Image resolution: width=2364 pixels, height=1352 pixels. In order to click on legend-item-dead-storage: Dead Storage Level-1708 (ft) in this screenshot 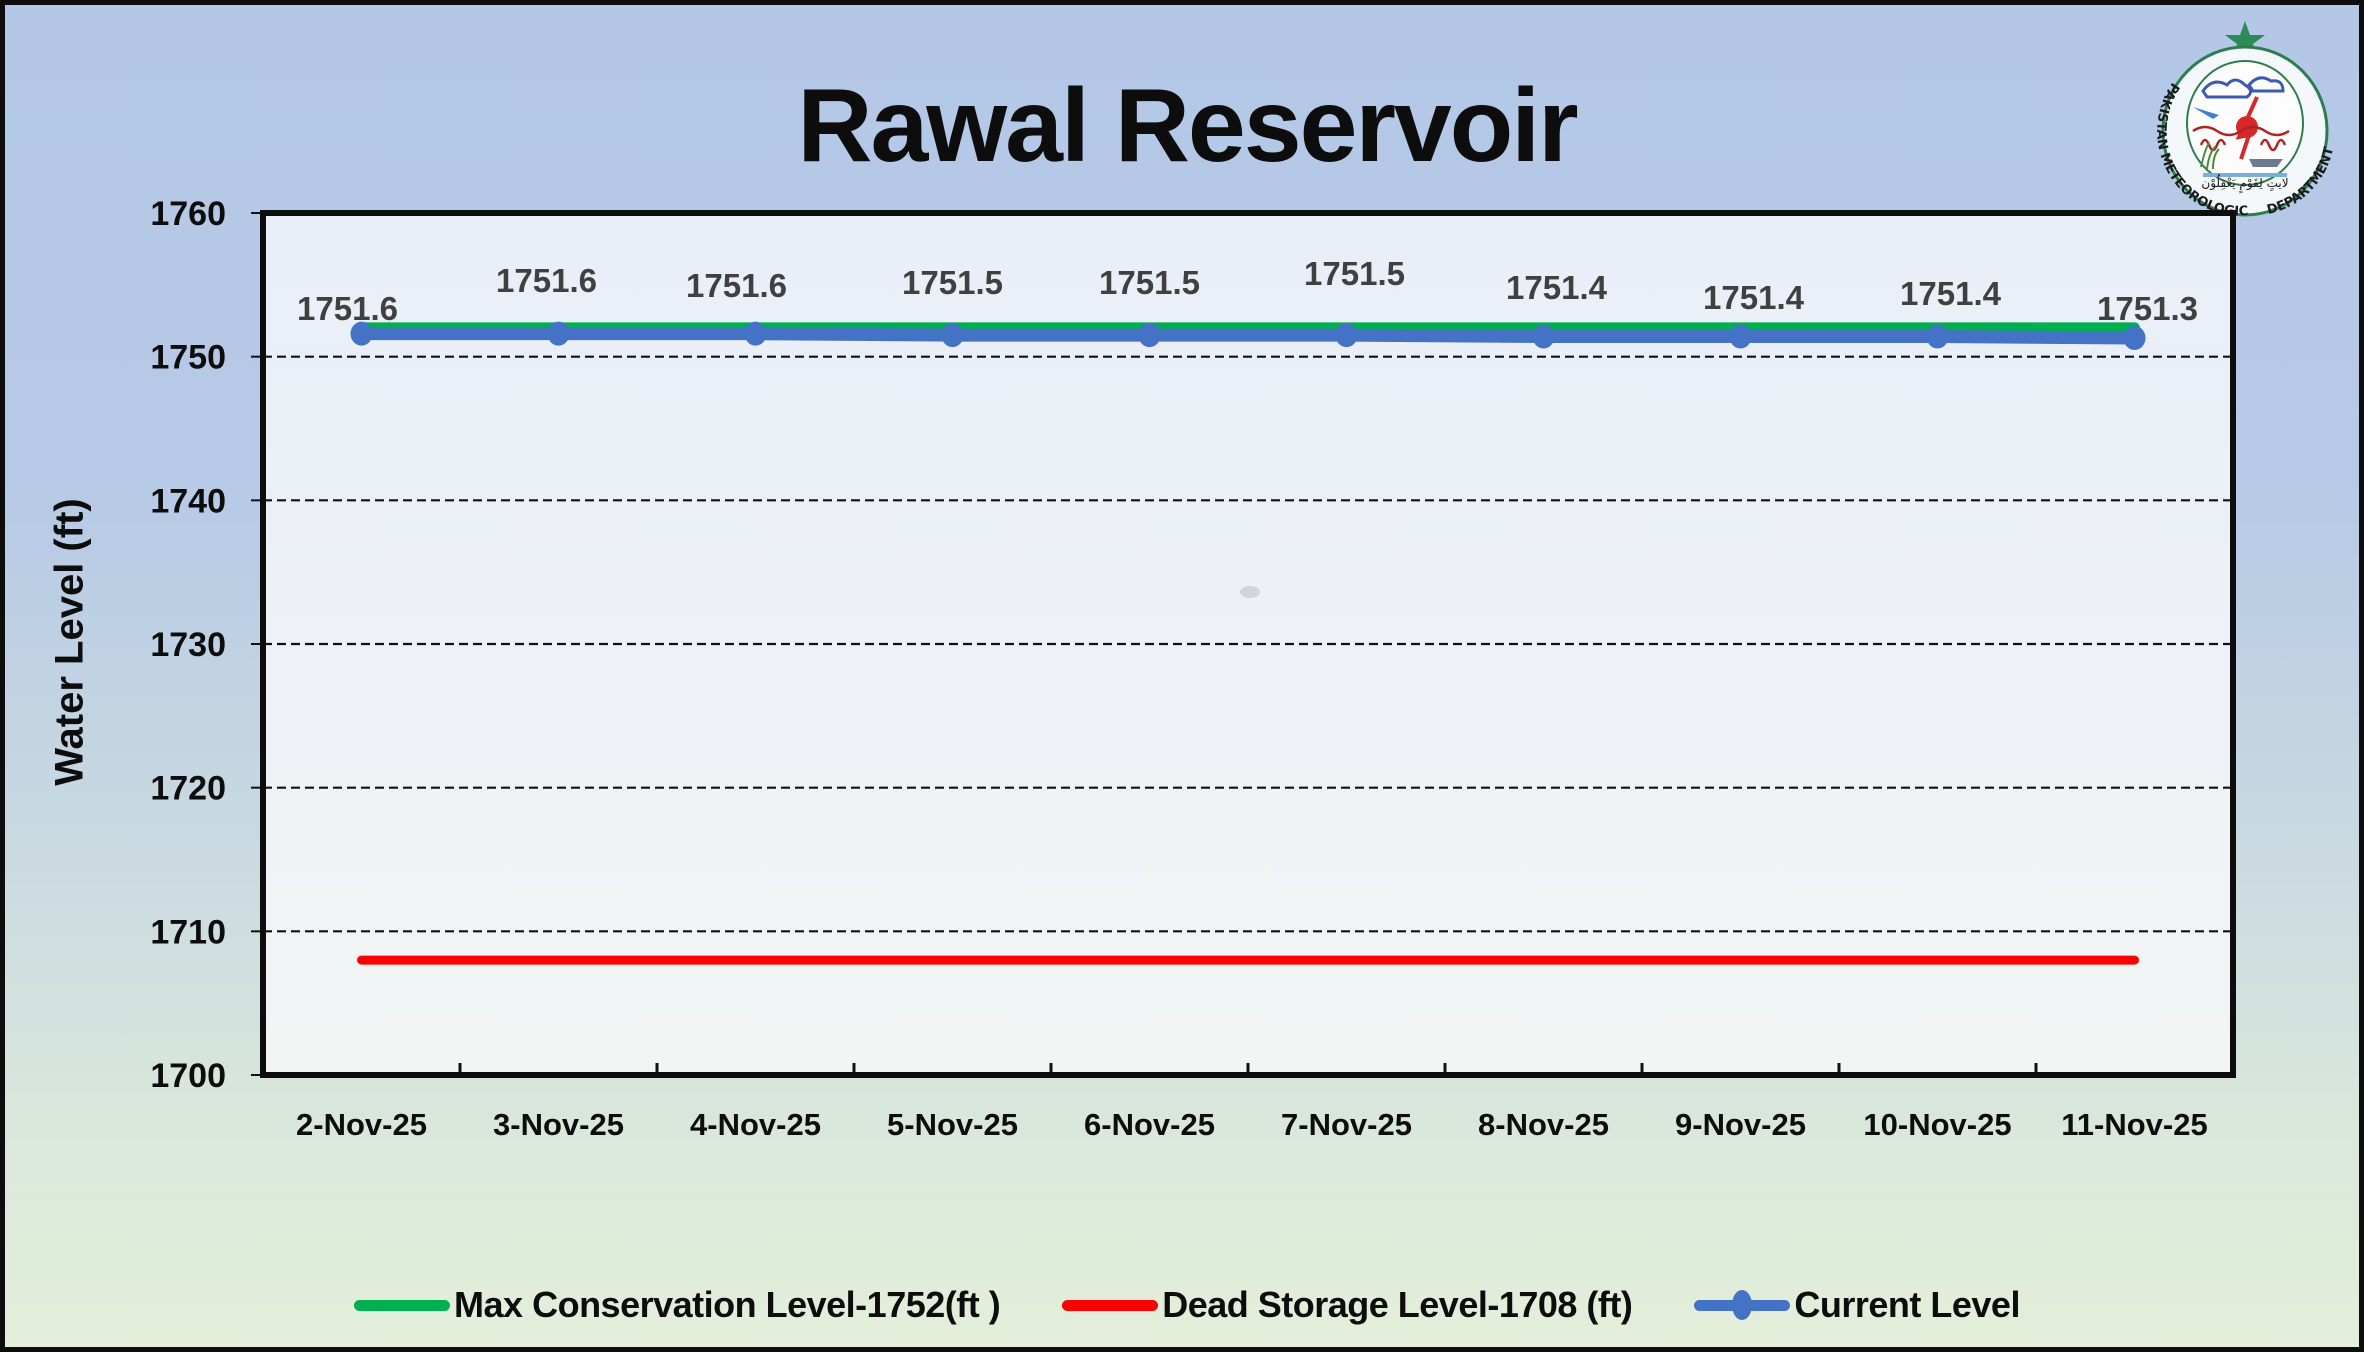, I will do `click(1347, 1305)`.